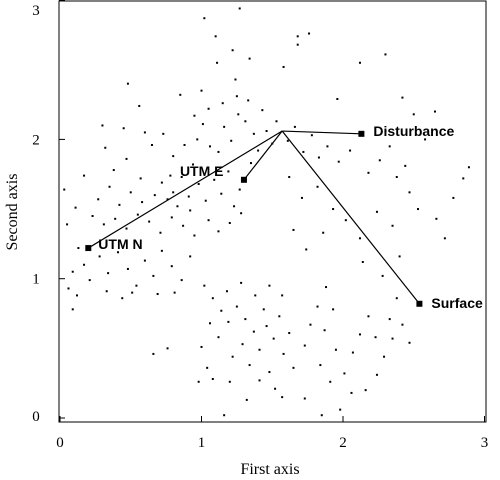  What do you see at coordinates (12, 212) in the screenshot?
I see `y-axis-title: Second axis` at bounding box center [12, 212].